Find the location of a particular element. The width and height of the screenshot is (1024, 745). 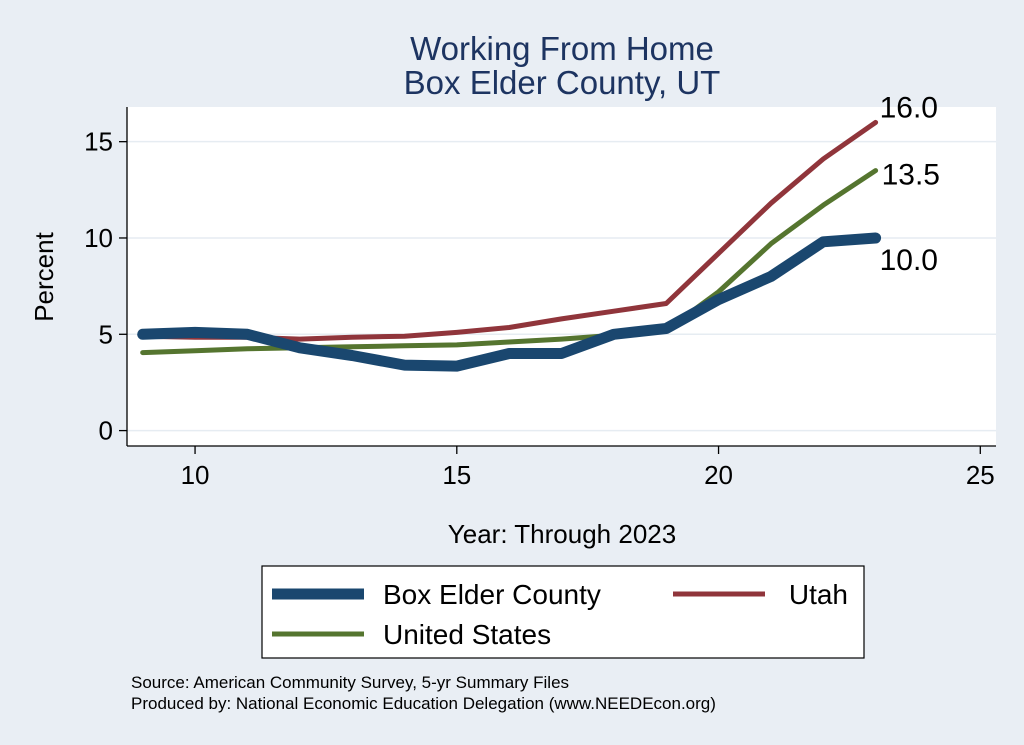

x-axis-title: Year: Through 2023 is located at coordinates (562, 534).